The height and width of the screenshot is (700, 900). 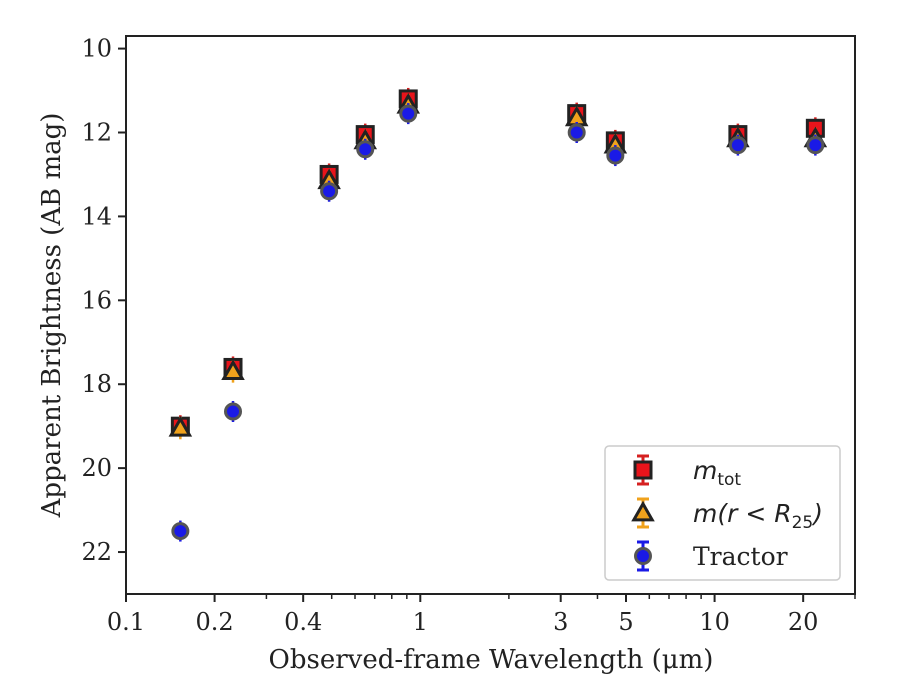 I want to click on y-tick-label-4: 18, so click(x=96, y=384).